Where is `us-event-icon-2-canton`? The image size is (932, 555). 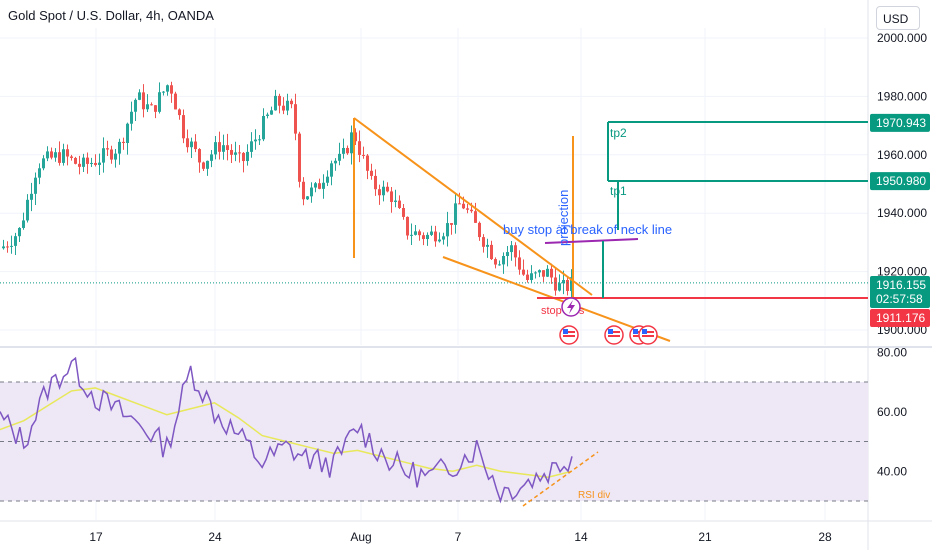 us-event-icon-2-canton is located at coordinates (610, 331).